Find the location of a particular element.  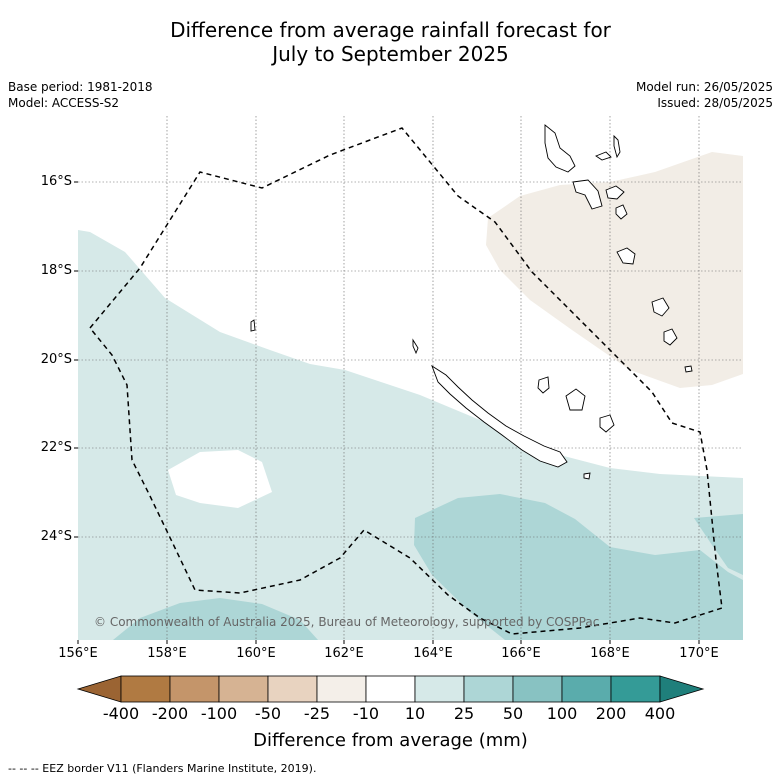

colorbar-label: -25 is located at coordinates (317, 713).